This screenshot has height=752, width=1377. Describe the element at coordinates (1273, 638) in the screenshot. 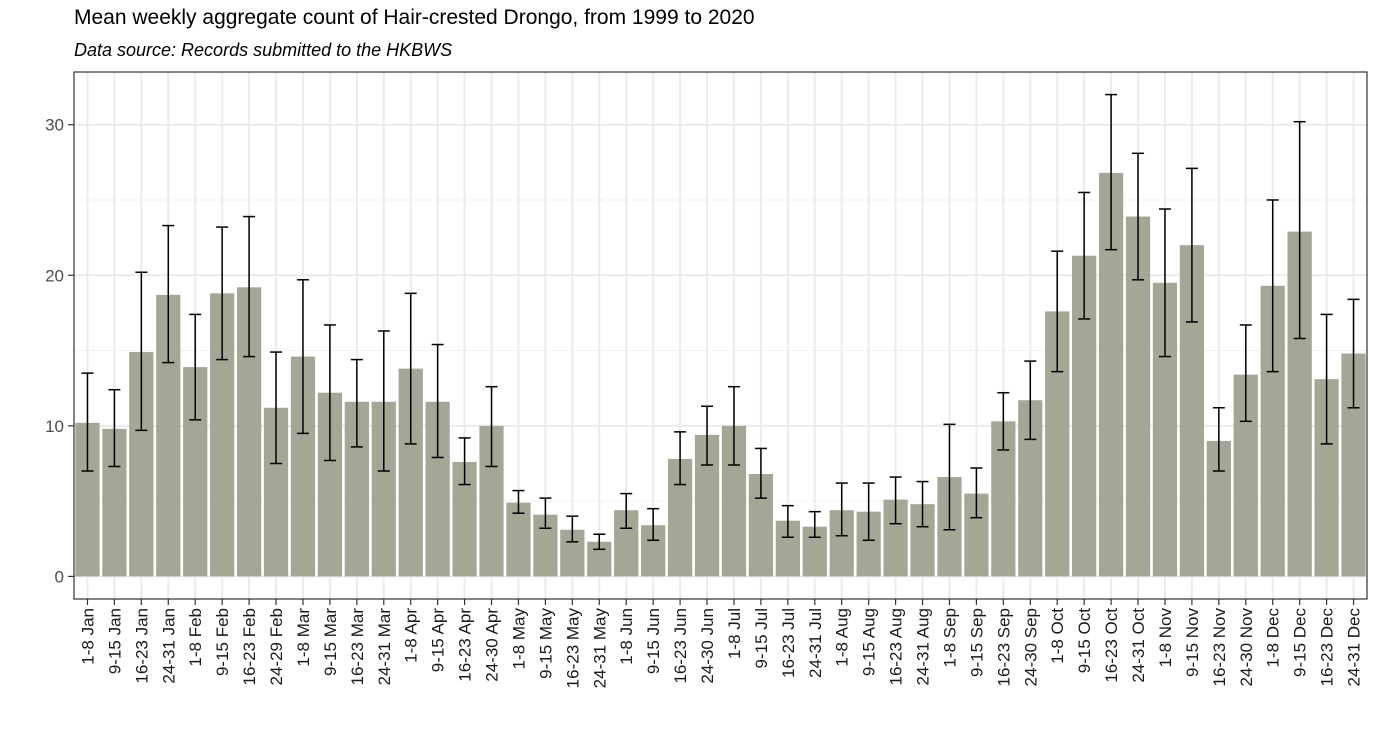

I see `x-tick-label: 1-8 Dec` at that location.